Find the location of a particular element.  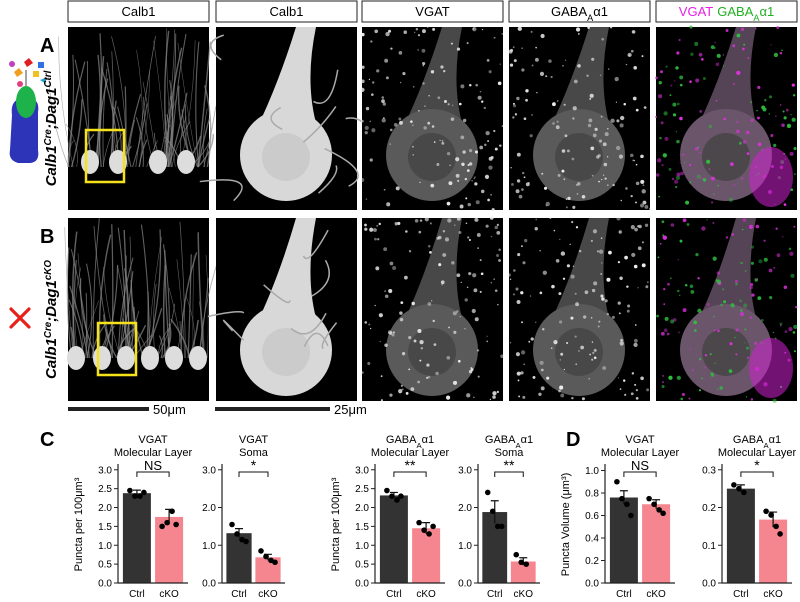

header-box is located at coordinates (726, 11).